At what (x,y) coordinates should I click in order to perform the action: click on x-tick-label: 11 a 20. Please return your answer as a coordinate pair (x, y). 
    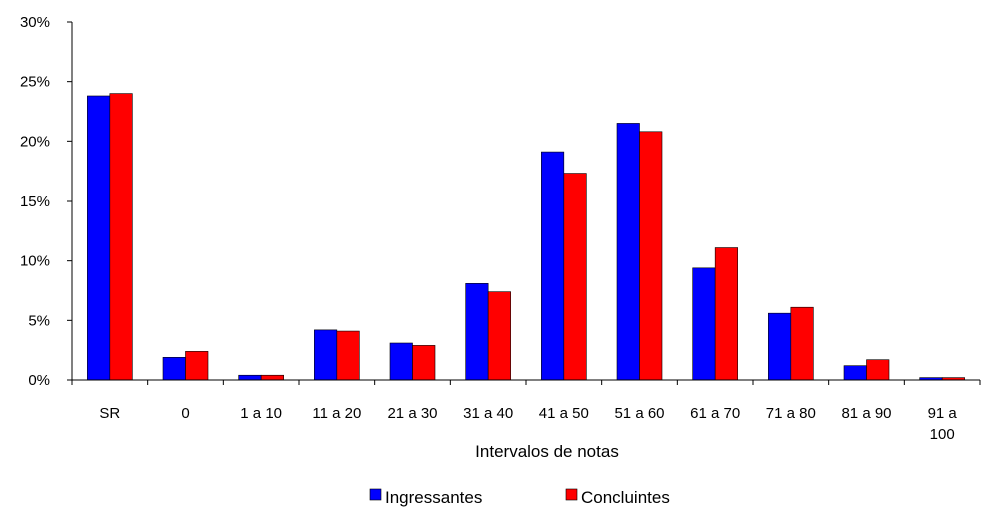
    Looking at the image, I should click on (336, 413).